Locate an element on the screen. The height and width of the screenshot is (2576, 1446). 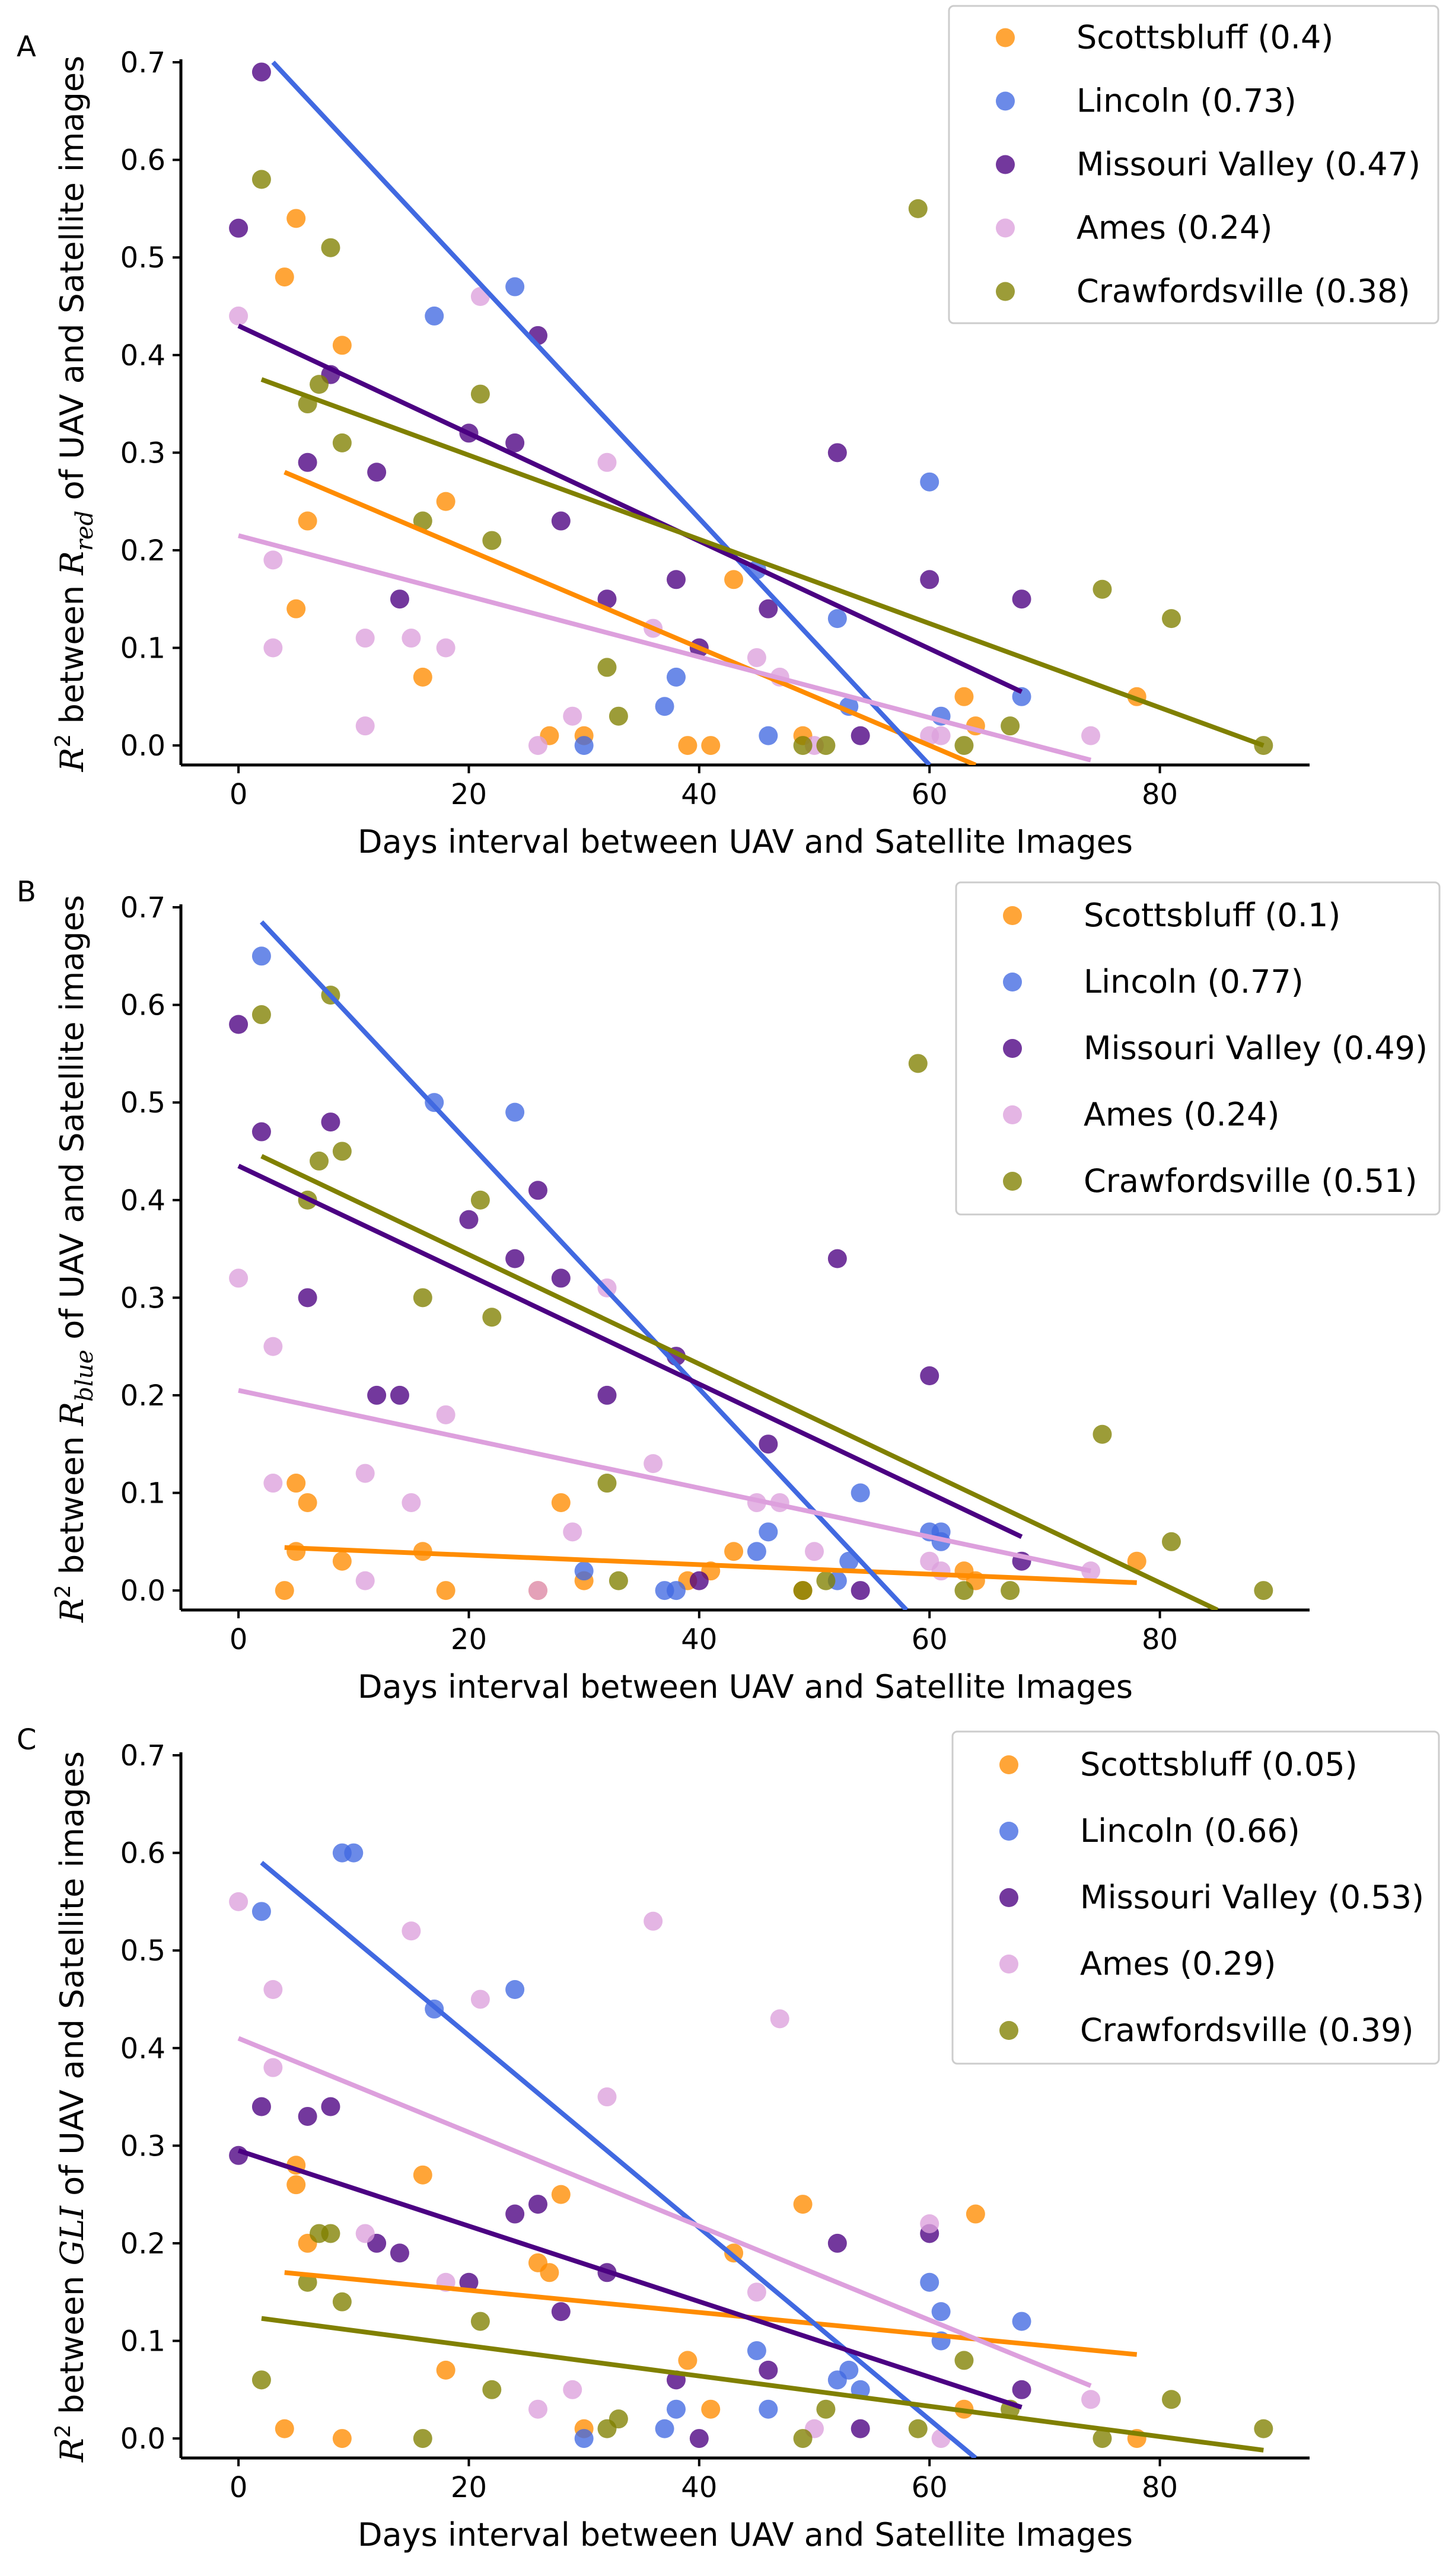
x-tick-label: 0 is located at coordinates (239, 2487).